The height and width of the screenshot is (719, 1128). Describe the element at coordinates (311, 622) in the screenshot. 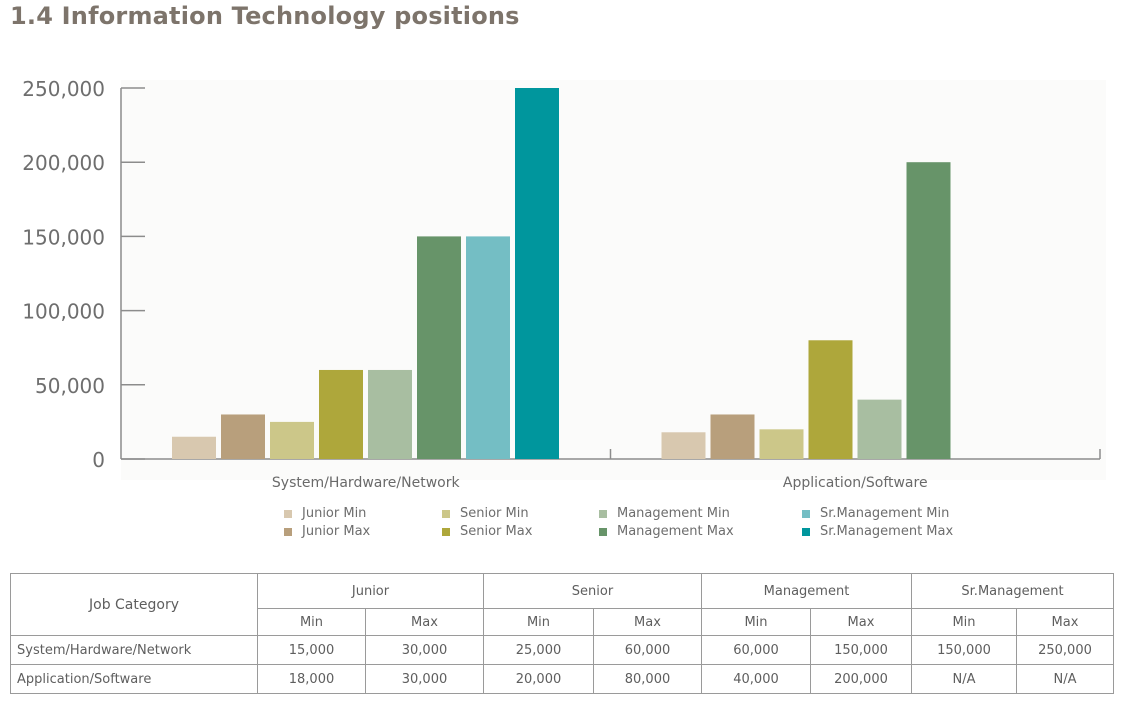

I see `junior-min-header: Min` at that location.